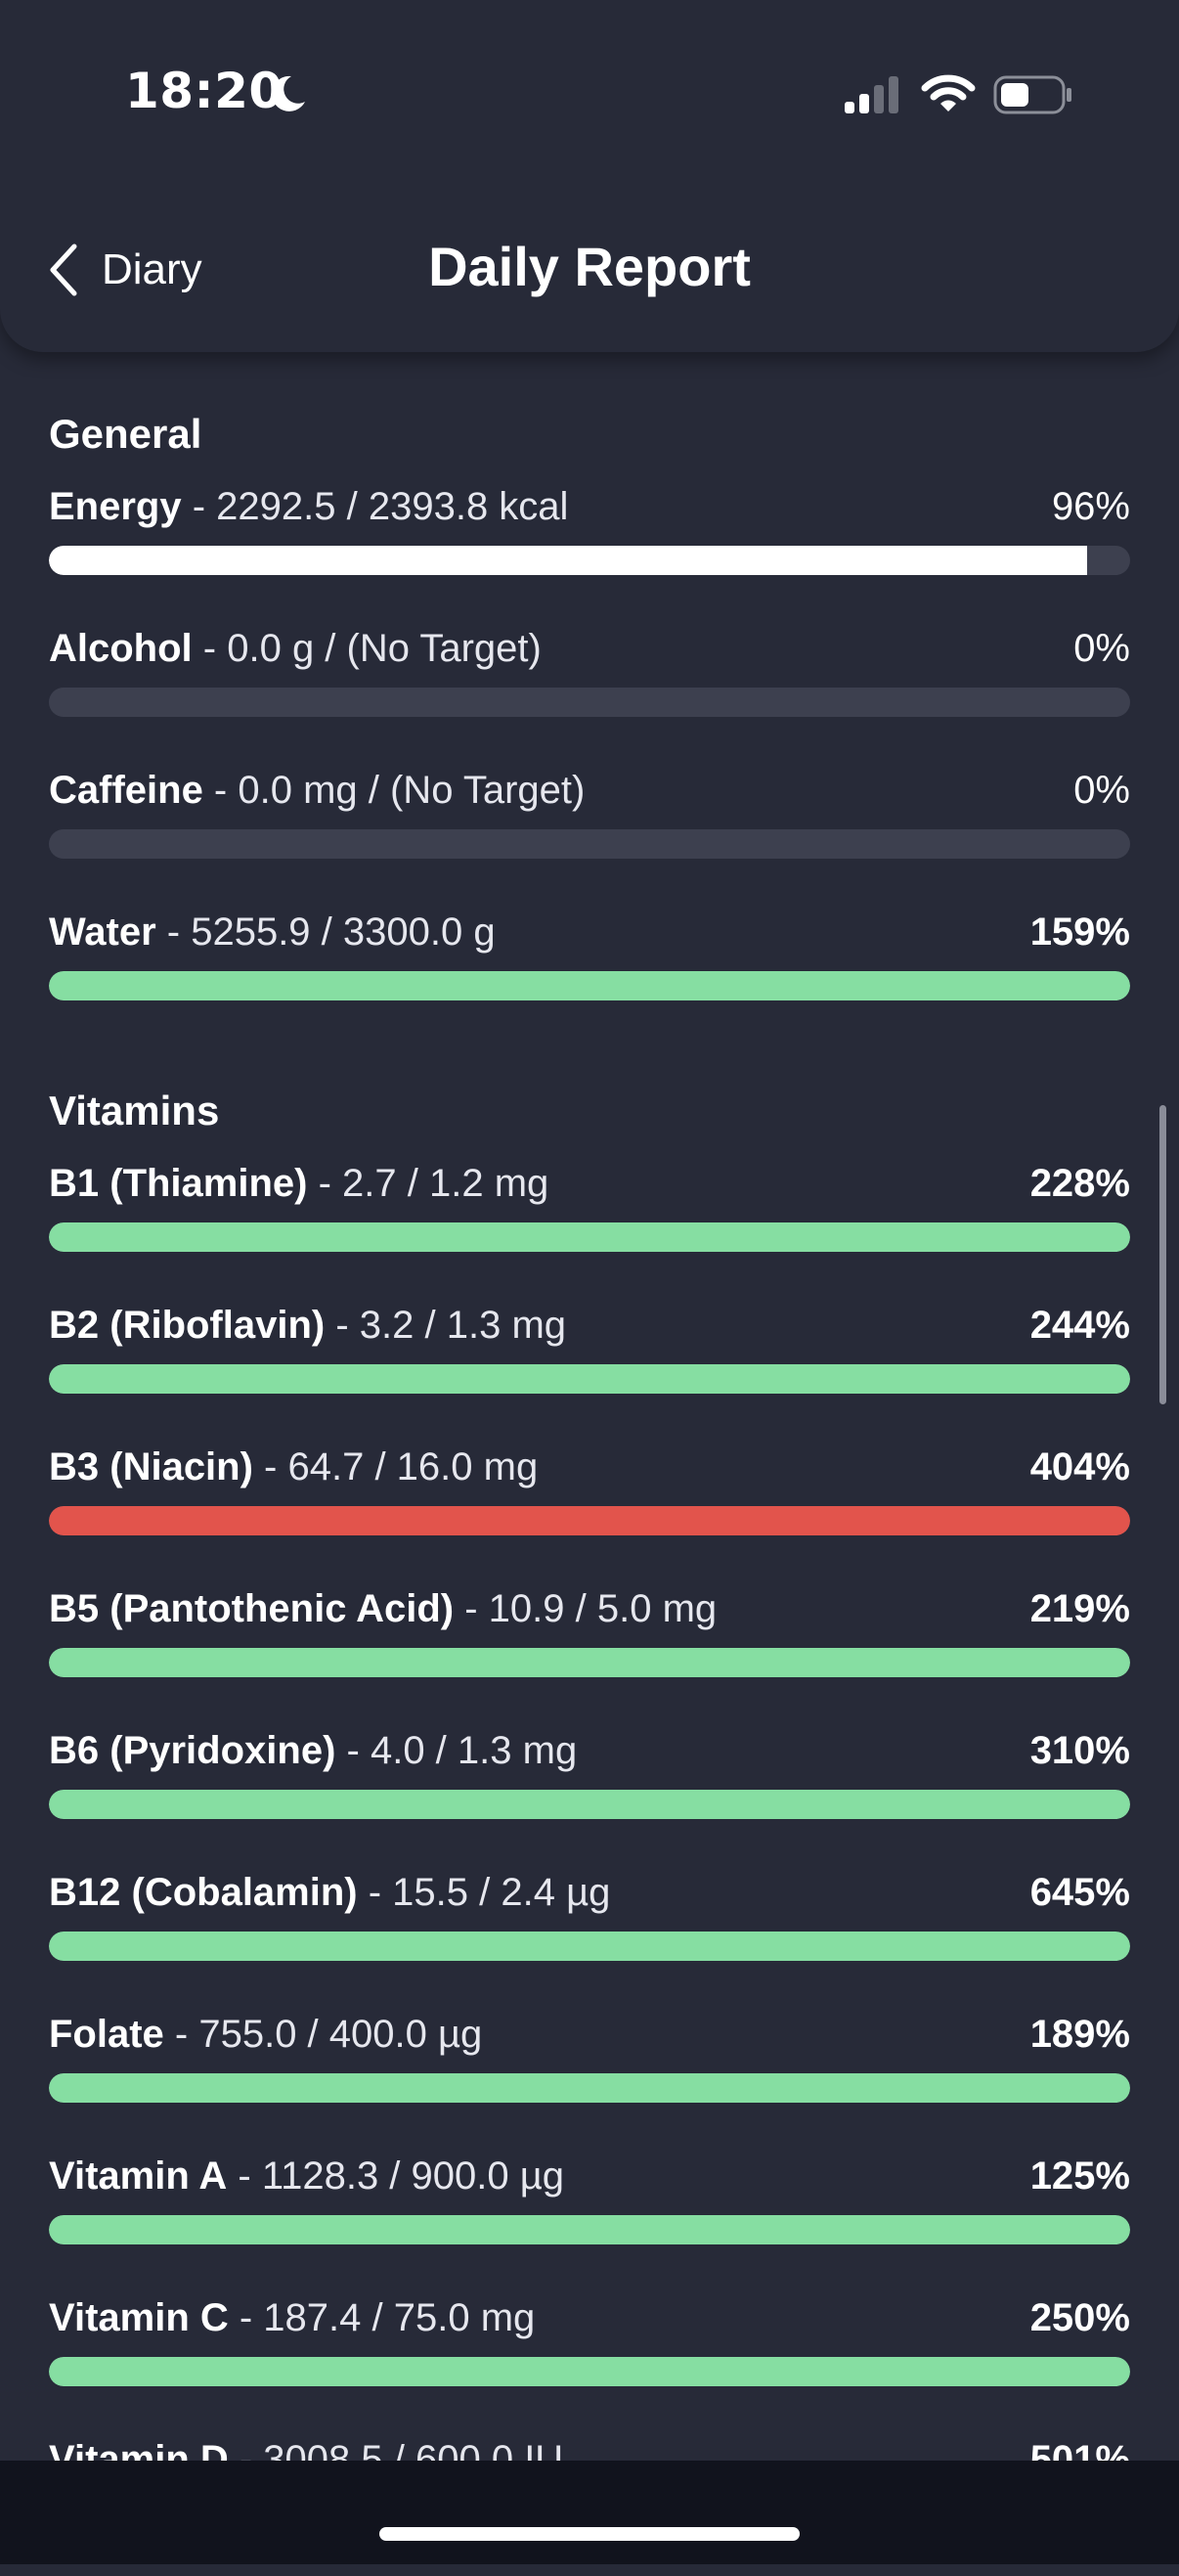 Image resolution: width=1179 pixels, height=2576 pixels. What do you see at coordinates (1079, 2176) in the screenshot?
I see `nutrient-percent: 125%` at bounding box center [1079, 2176].